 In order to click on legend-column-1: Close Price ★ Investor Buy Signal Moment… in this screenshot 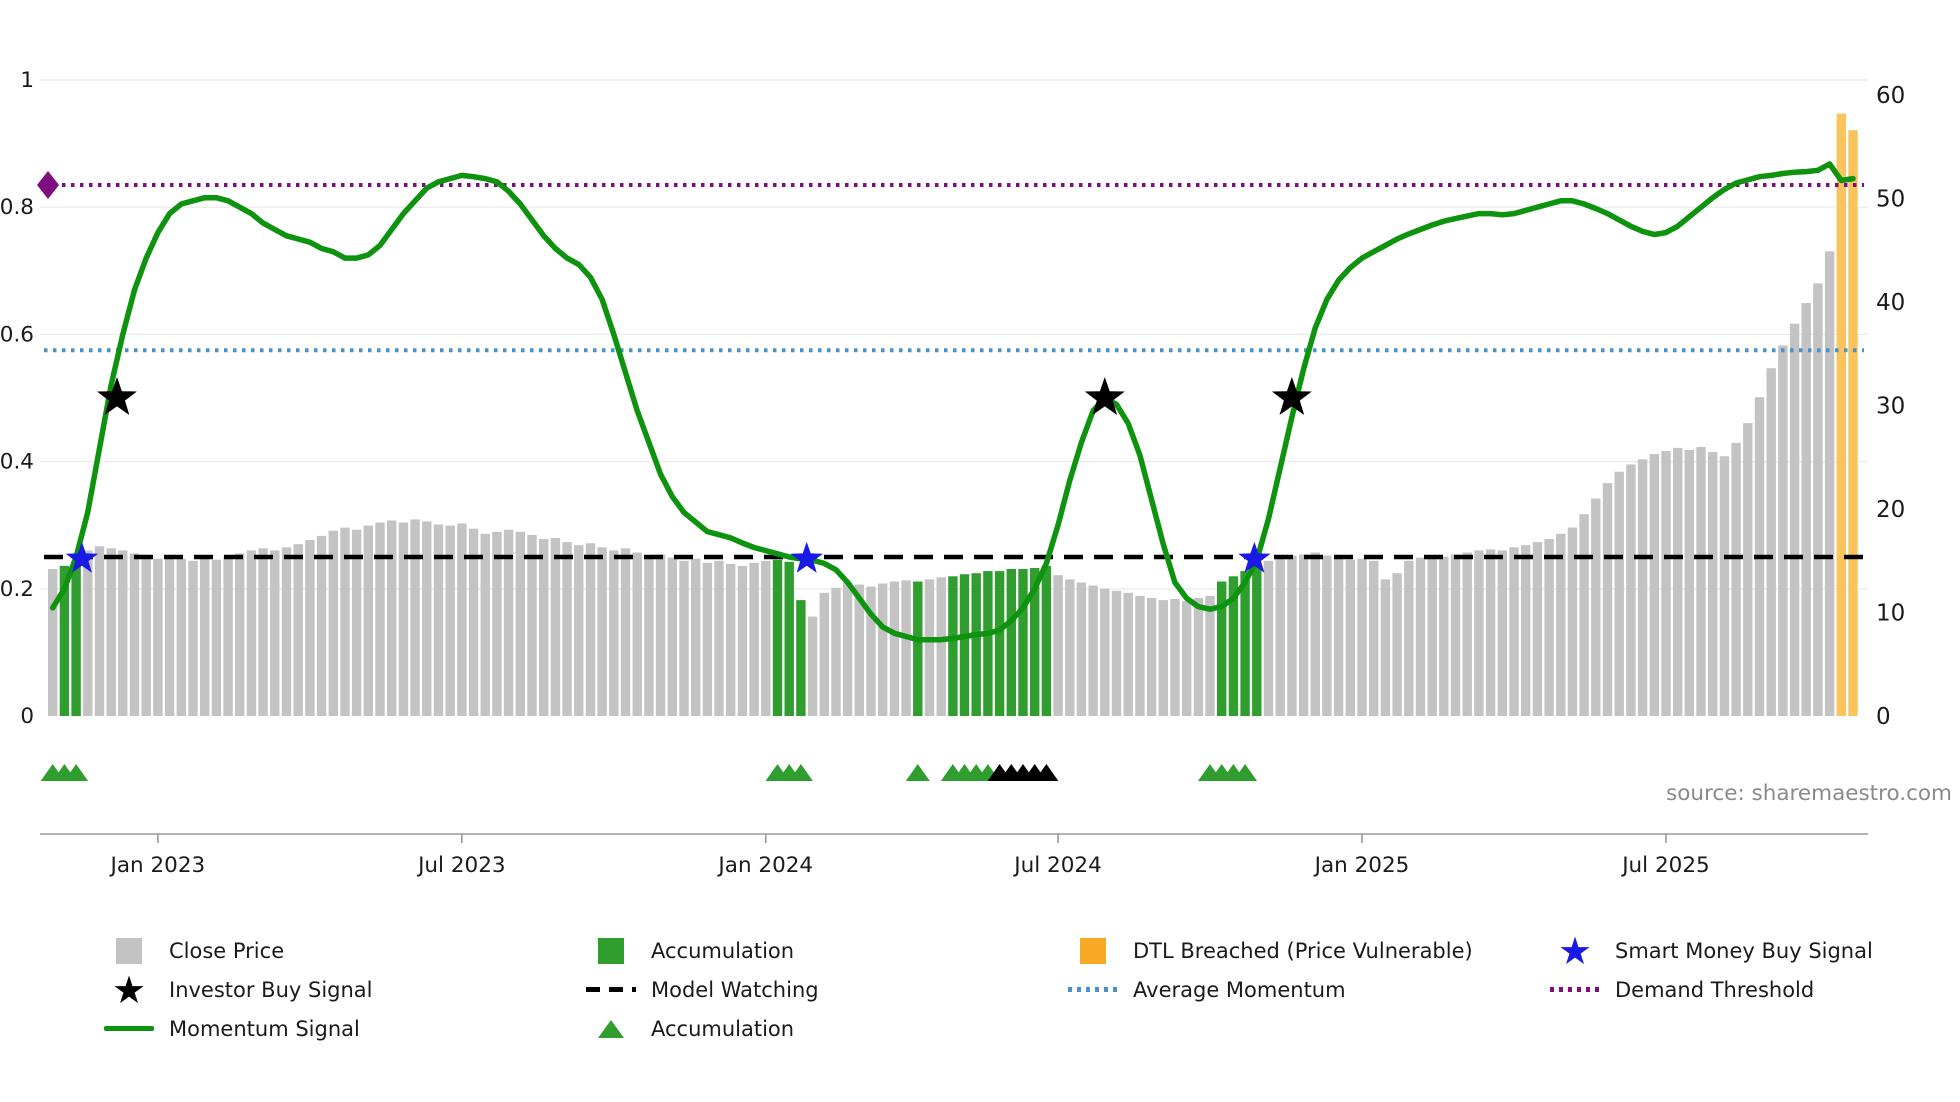, I will do `click(345, 989)`.